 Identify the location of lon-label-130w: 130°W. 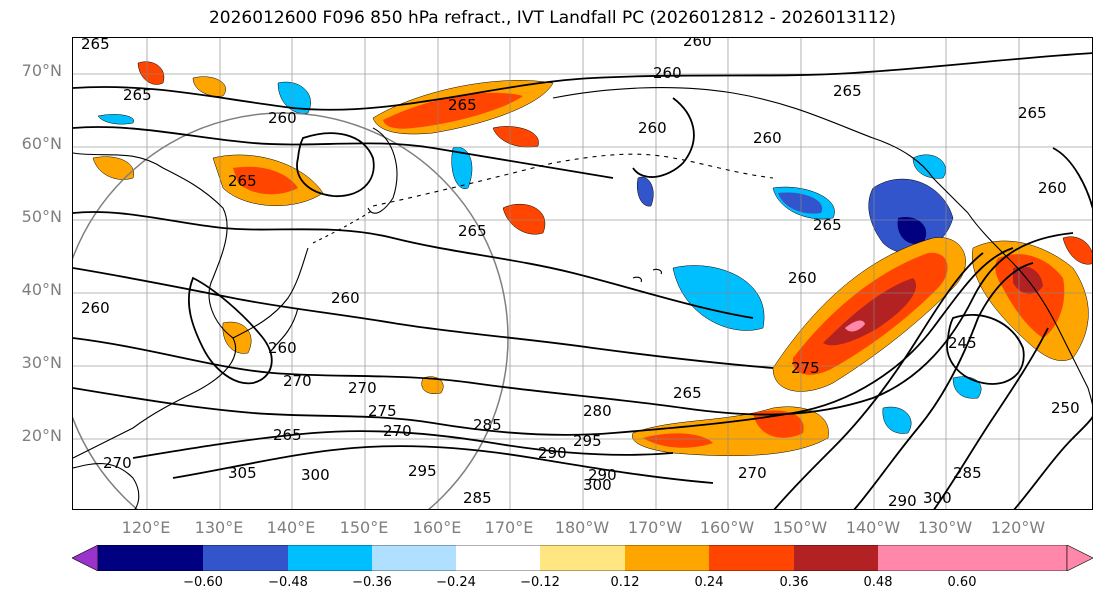
(945, 527).